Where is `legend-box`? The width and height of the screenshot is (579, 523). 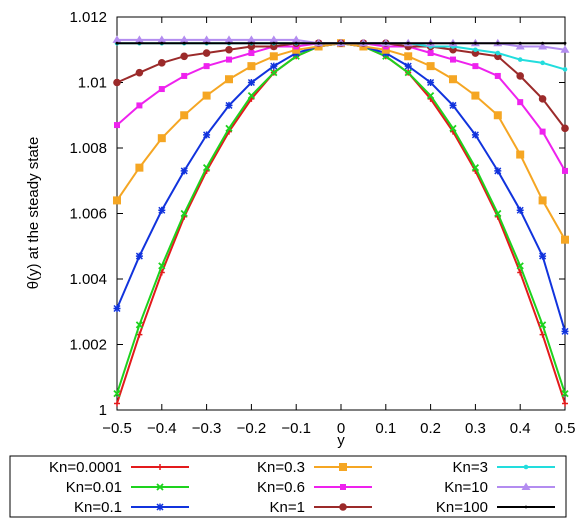 legend-box is located at coordinates (288, 486).